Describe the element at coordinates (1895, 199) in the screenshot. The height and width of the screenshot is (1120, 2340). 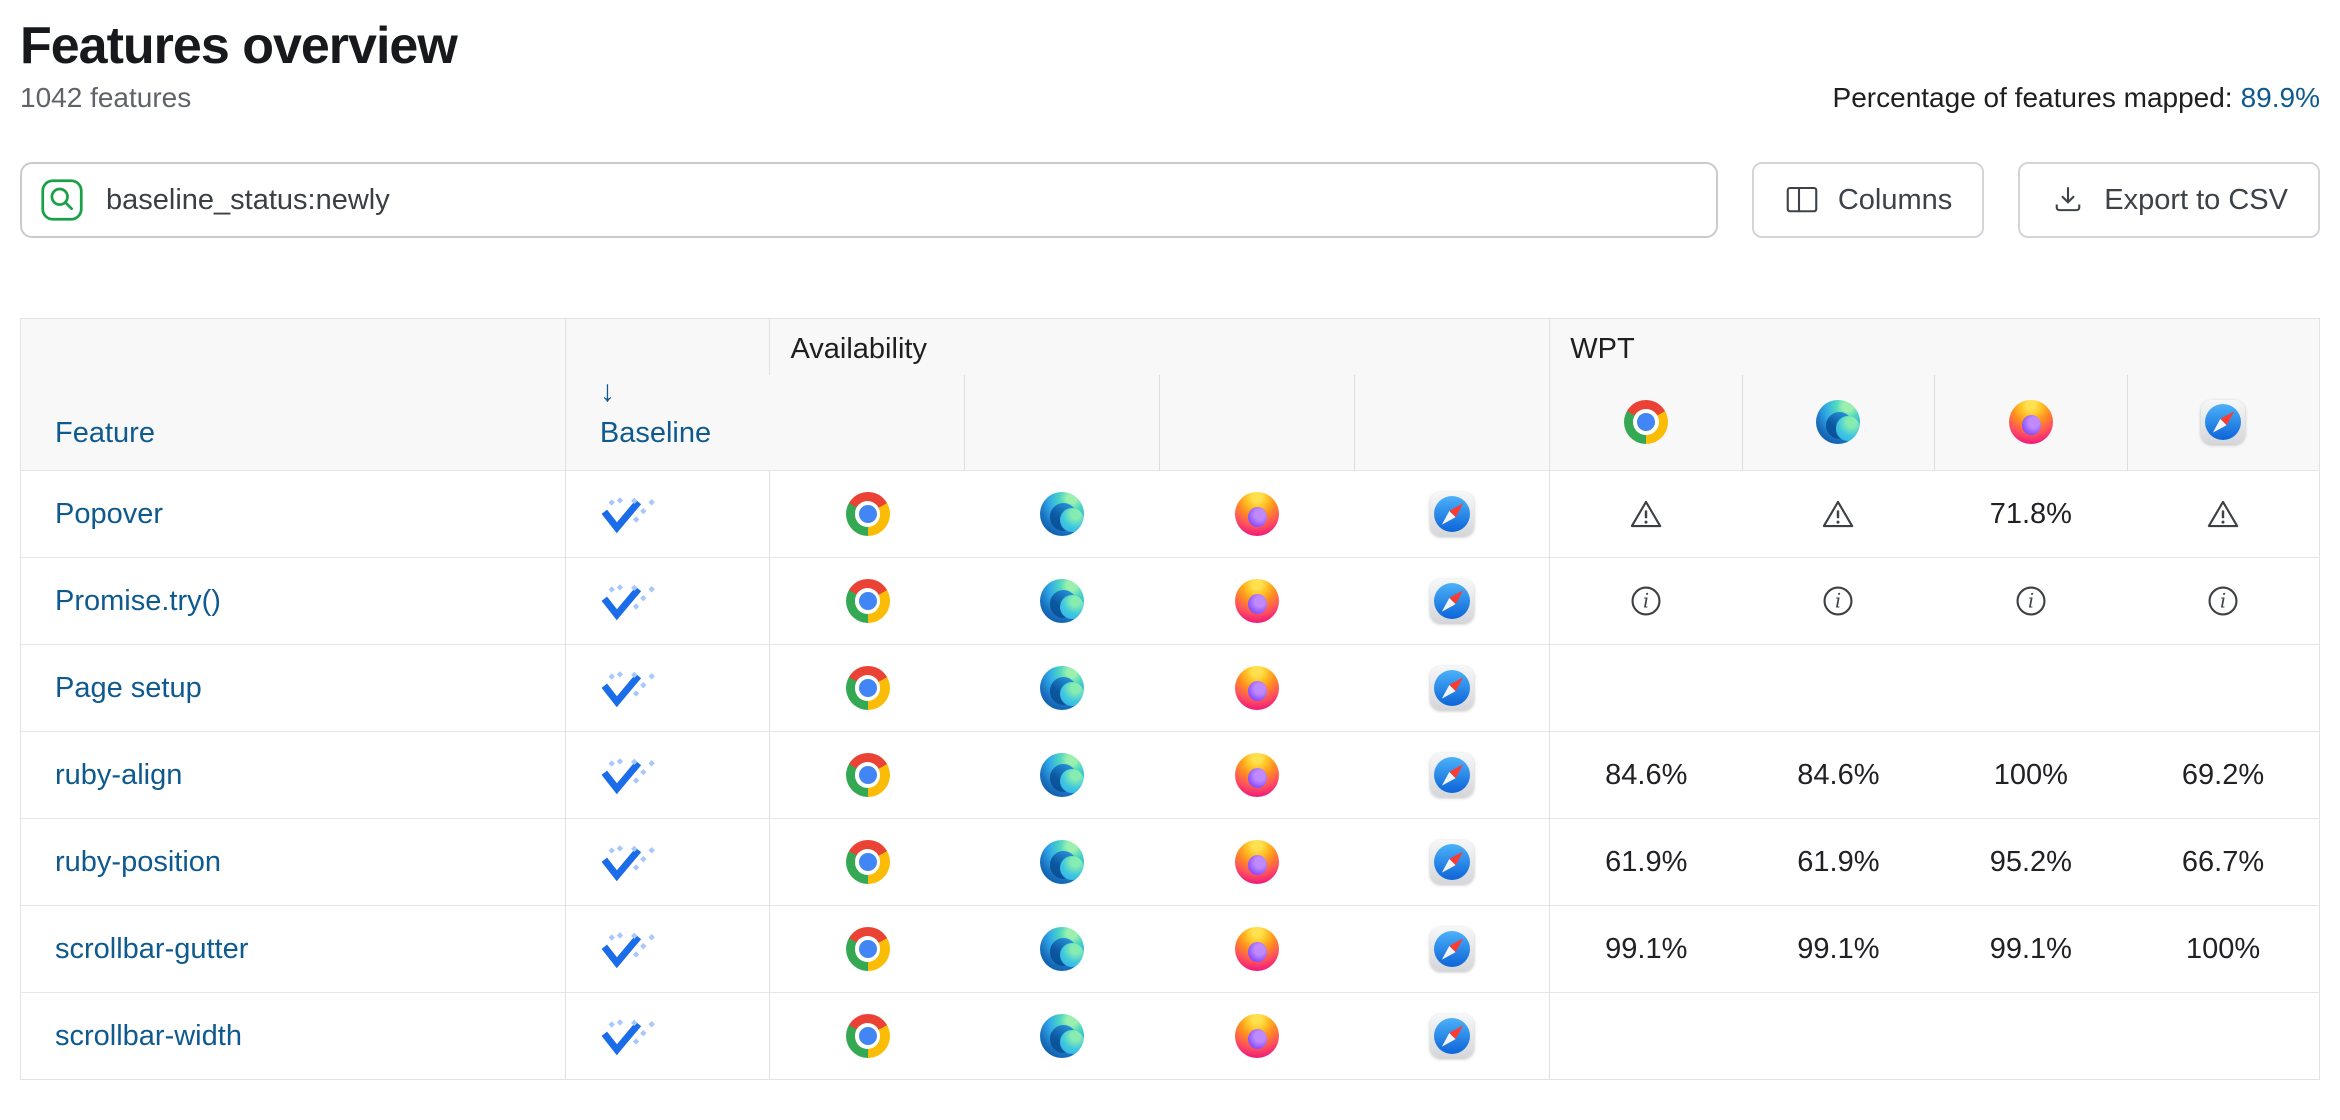
I see `columns-button-label: Columns` at that location.